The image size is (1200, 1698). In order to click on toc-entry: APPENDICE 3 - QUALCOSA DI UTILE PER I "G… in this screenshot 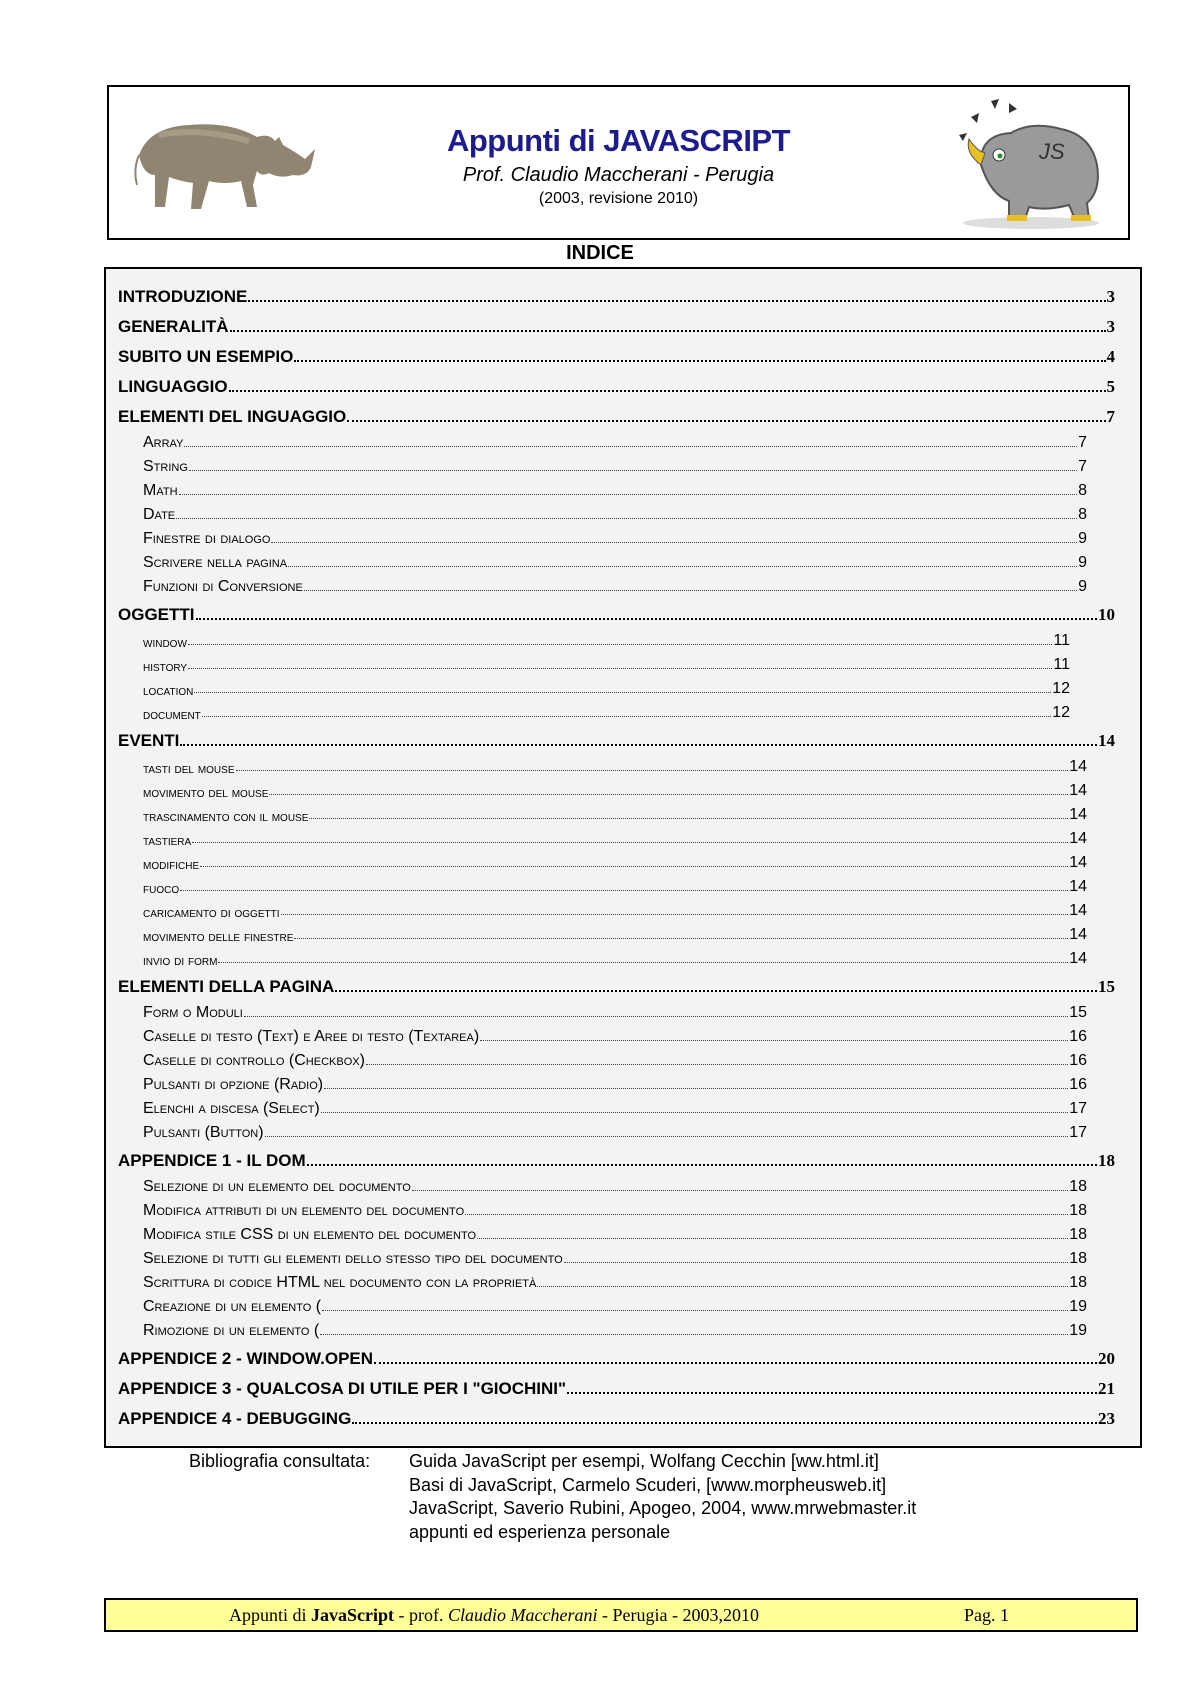, I will do `click(616, 1384)`.